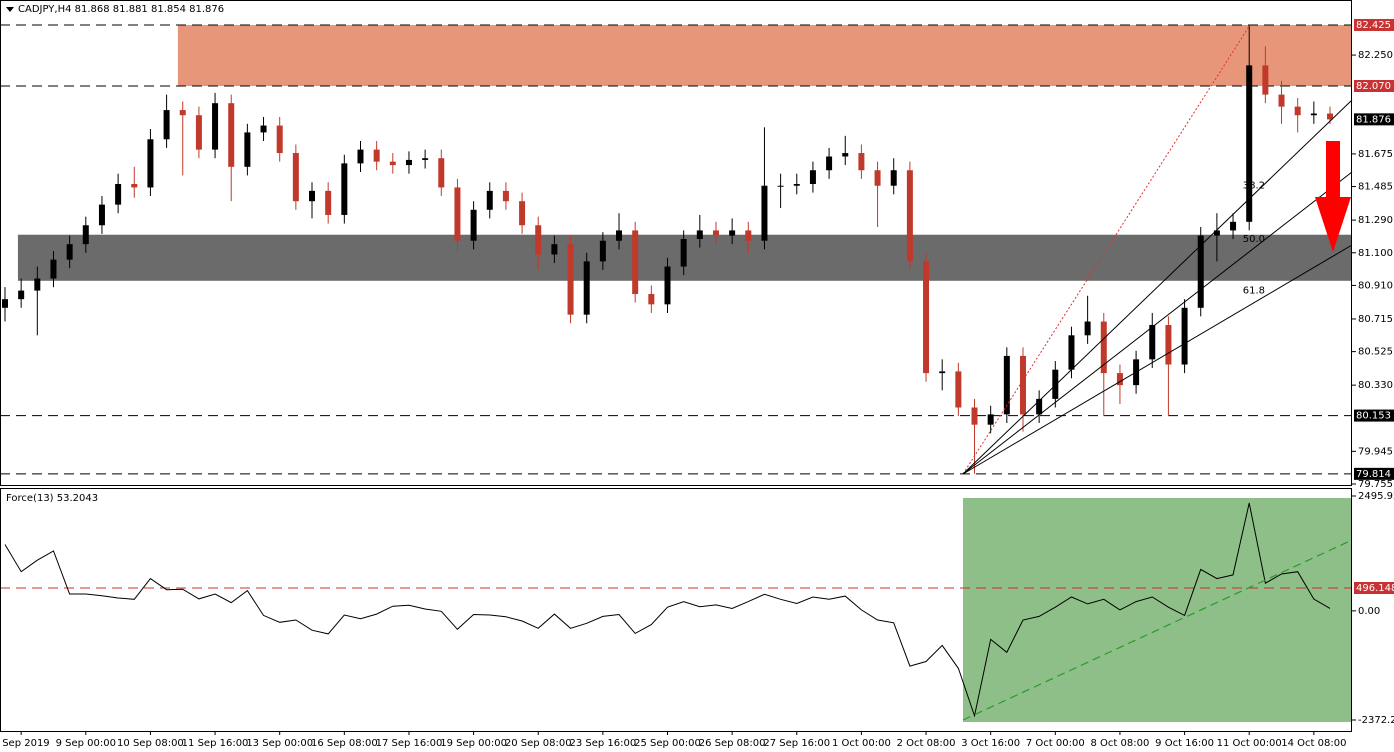  I want to click on level-label: 80.153, so click(1373, 416).